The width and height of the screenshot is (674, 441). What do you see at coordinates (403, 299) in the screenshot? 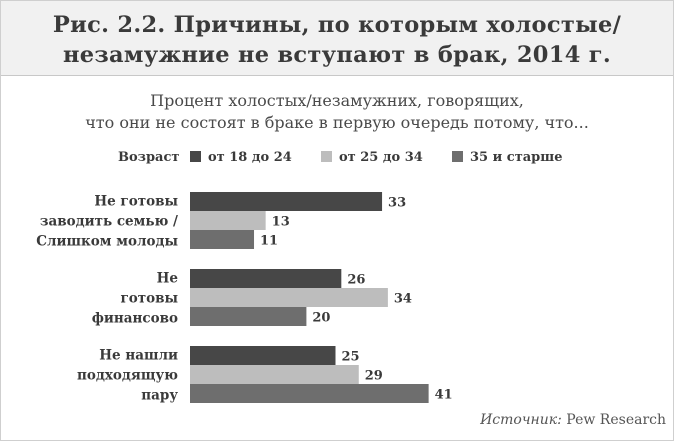
I see `value-label-2-2: 34` at bounding box center [403, 299].